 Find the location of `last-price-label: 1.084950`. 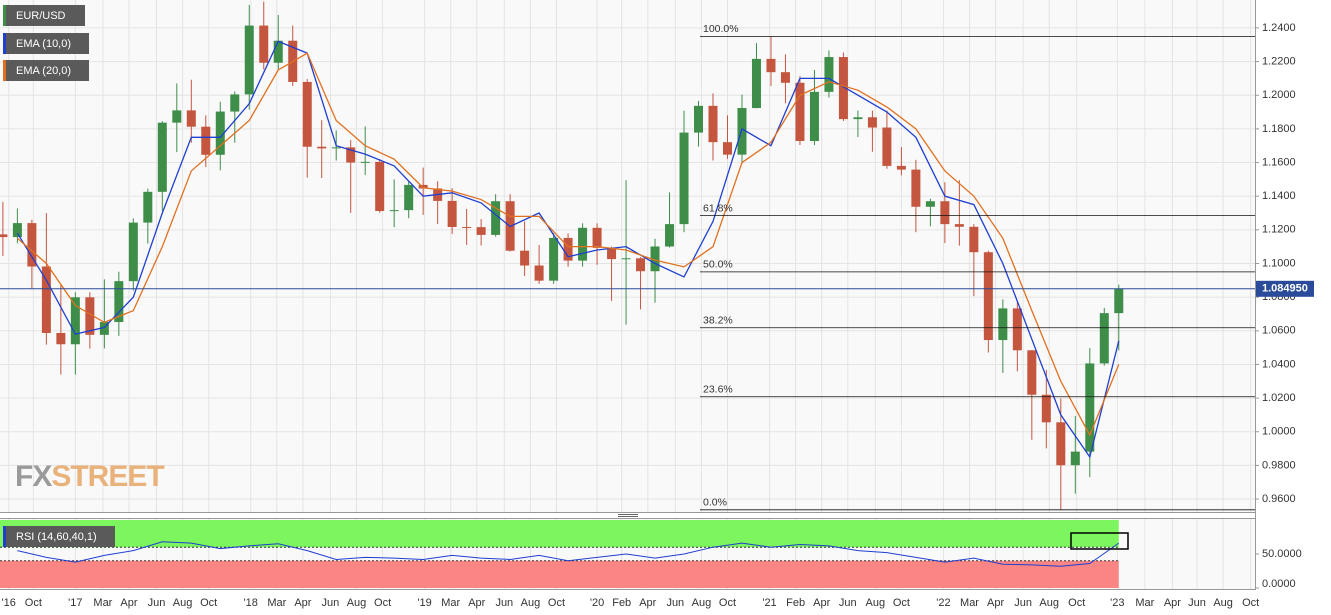

last-price-label: 1.084950 is located at coordinates (1285, 289).